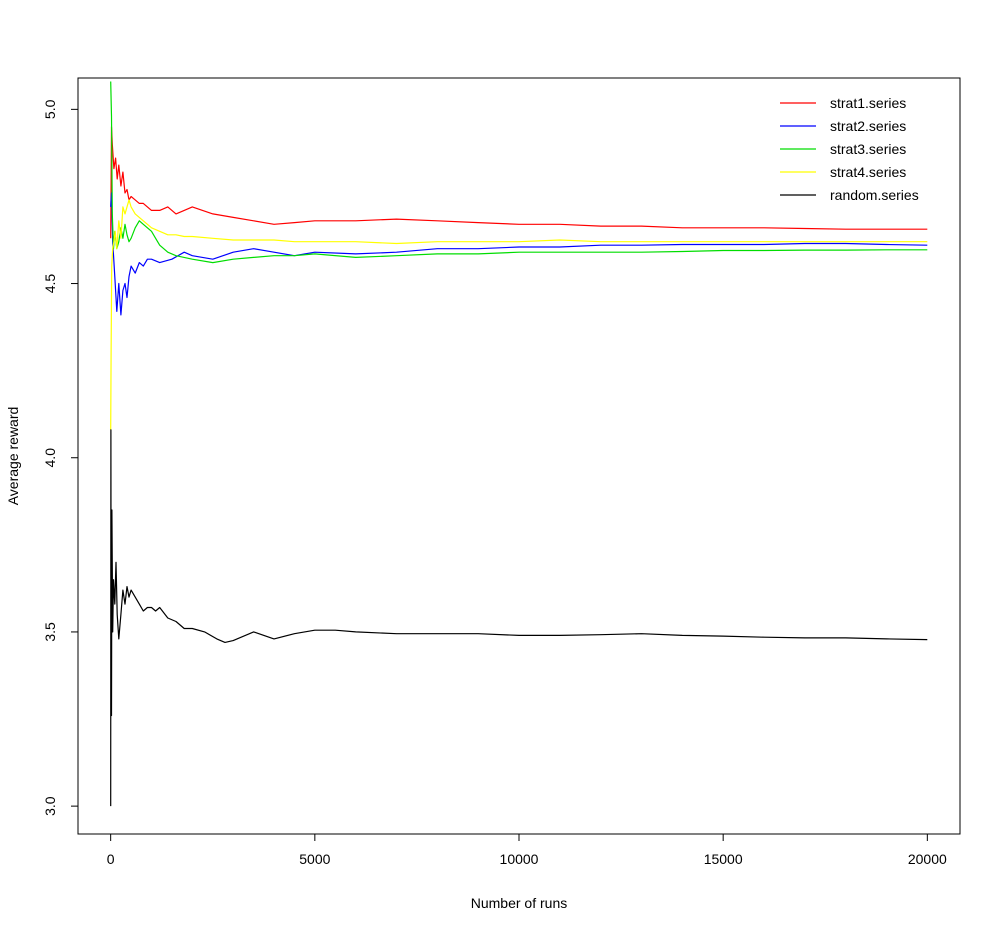 The height and width of the screenshot is (932, 1000). What do you see at coordinates (111, 859) in the screenshot?
I see `x-tick-label: 0` at bounding box center [111, 859].